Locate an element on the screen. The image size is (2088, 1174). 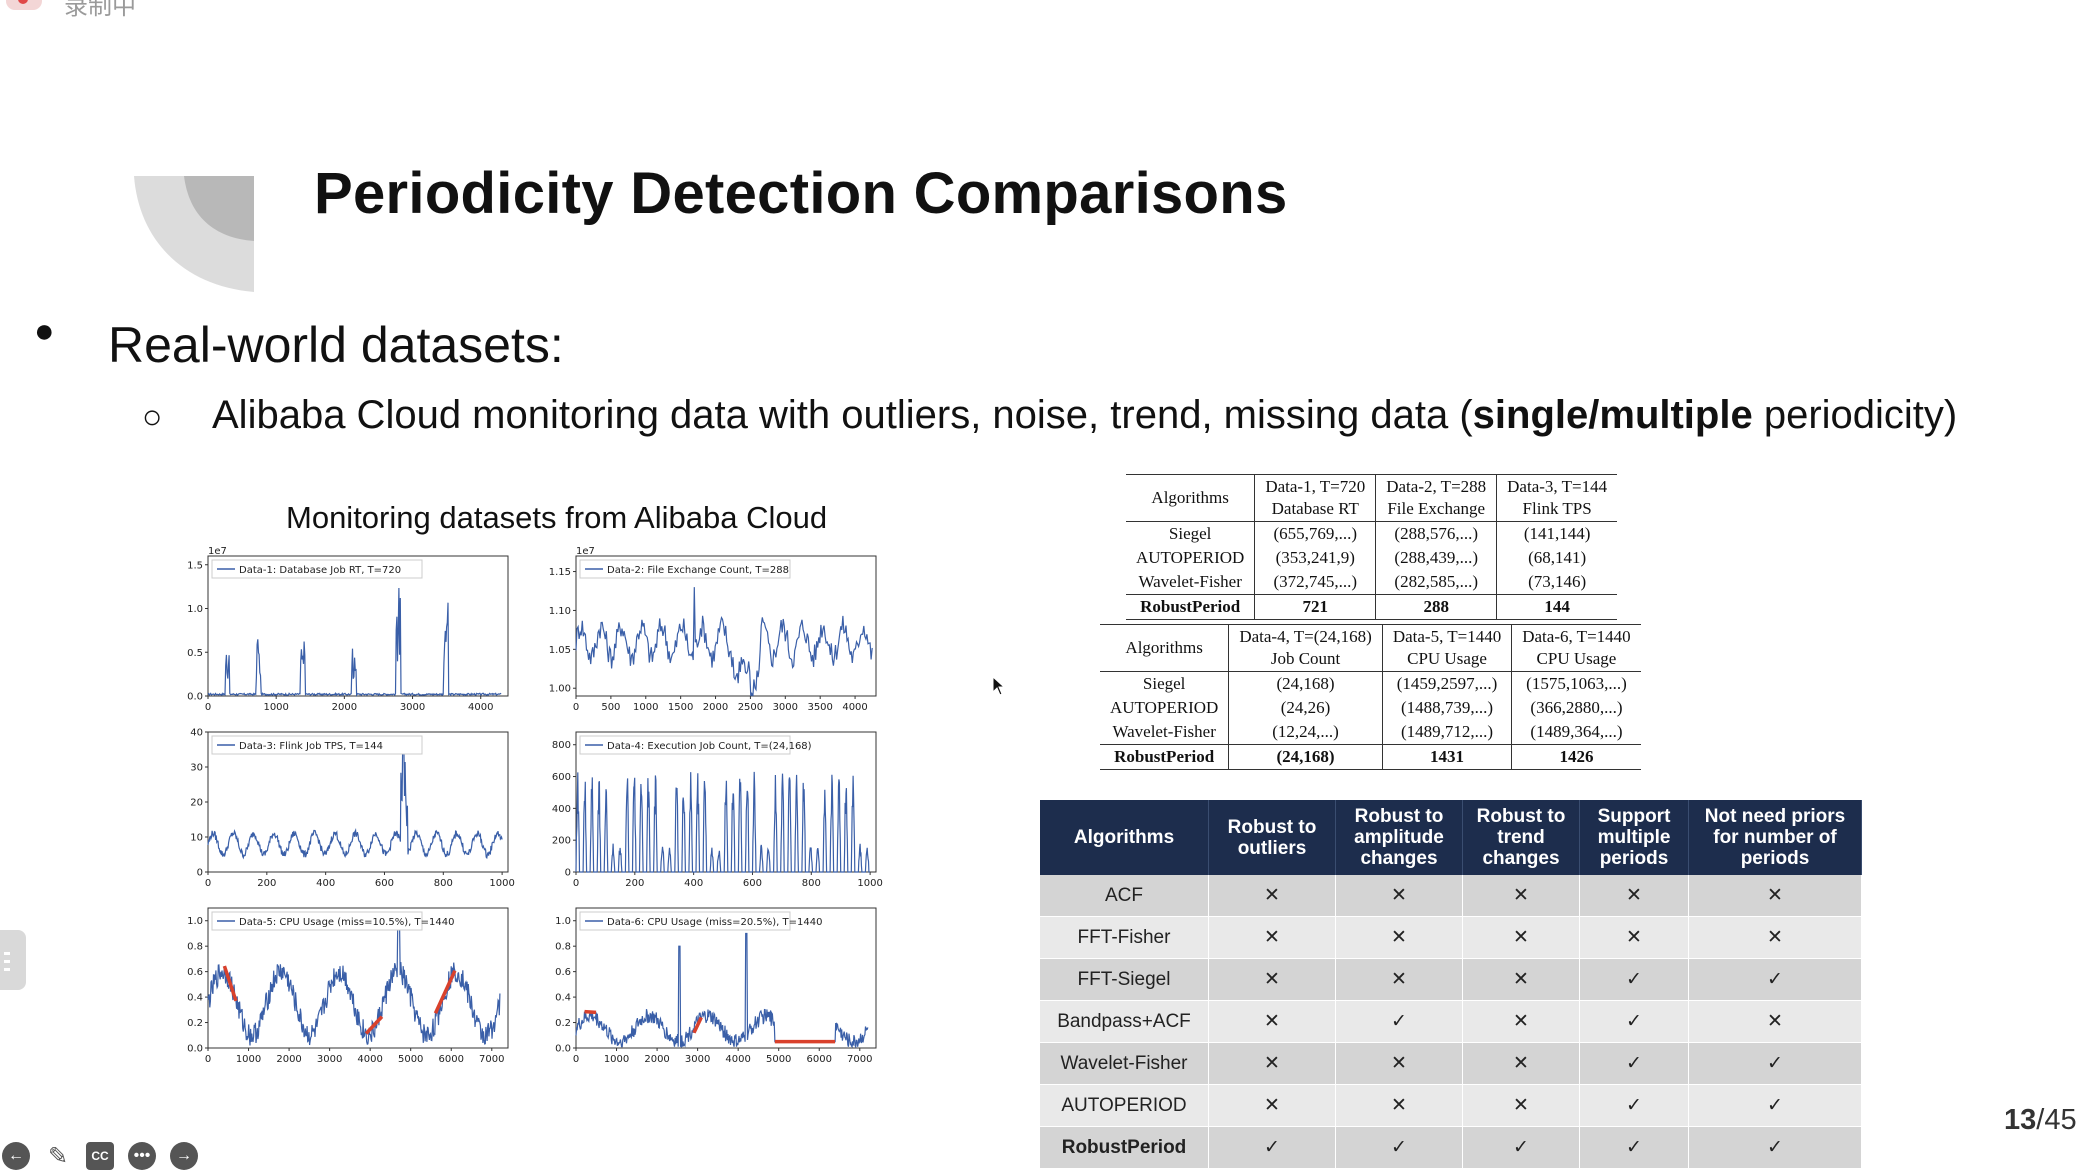
decorative-logo is located at coordinates (194, 234).